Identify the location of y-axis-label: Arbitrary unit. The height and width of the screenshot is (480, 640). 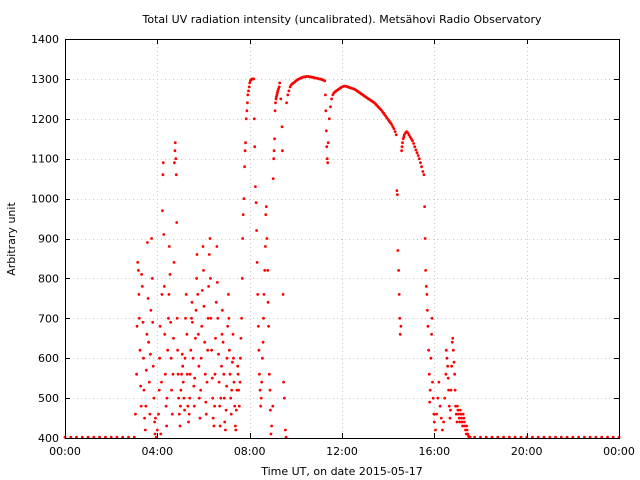
(11, 239).